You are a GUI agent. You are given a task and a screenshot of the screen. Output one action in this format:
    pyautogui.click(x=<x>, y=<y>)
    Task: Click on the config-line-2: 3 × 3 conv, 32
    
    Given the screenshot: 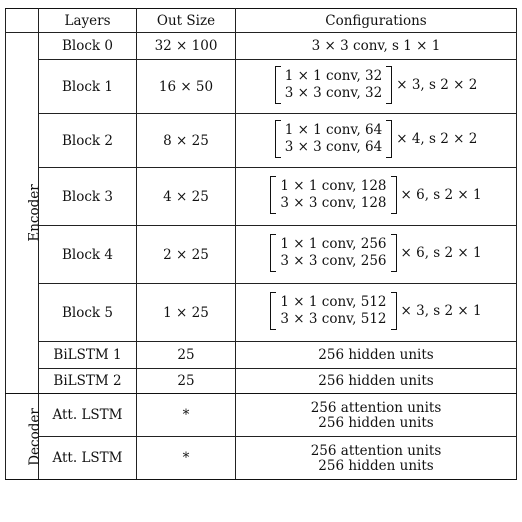 What is the action you would take?
    pyautogui.click(x=333, y=92)
    